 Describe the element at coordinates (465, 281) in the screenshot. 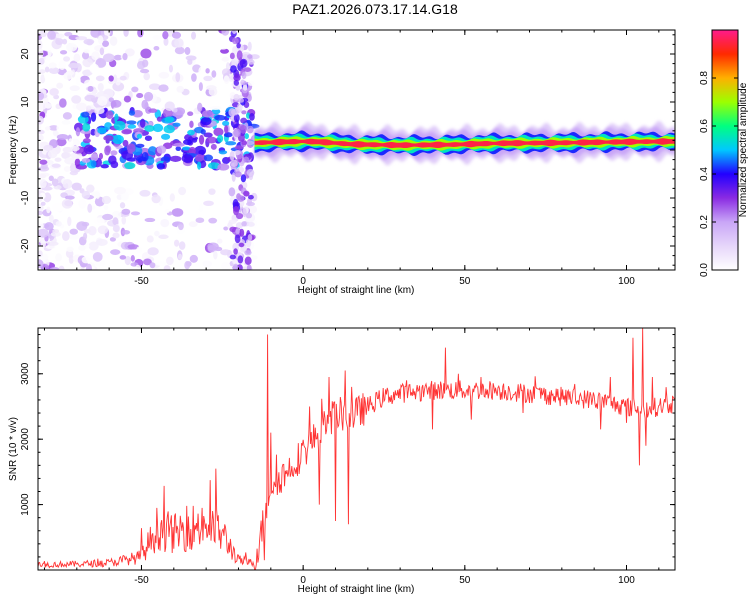

I see `spectrogram-x-tick-label: 50` at that location.